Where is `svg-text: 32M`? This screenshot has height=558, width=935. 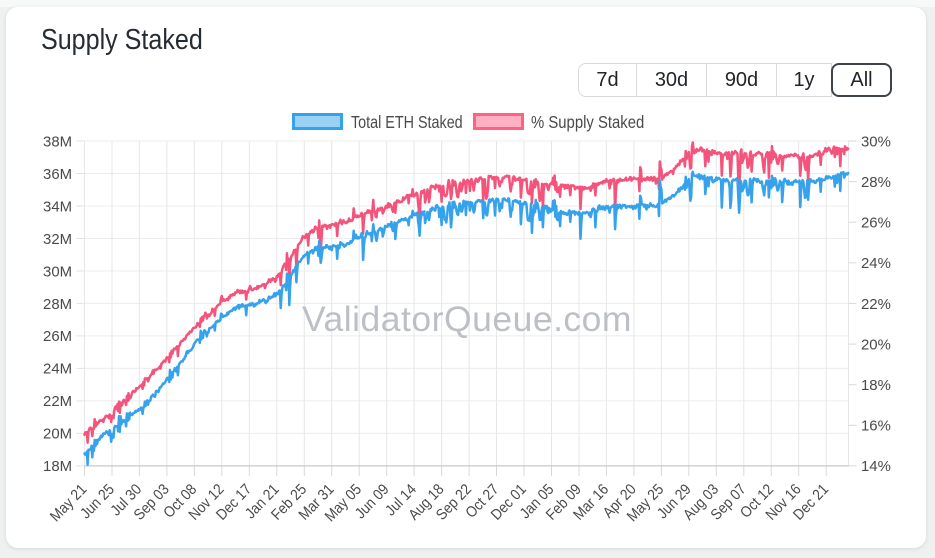
svg-text: 32M is located at coordinates (57, 240).